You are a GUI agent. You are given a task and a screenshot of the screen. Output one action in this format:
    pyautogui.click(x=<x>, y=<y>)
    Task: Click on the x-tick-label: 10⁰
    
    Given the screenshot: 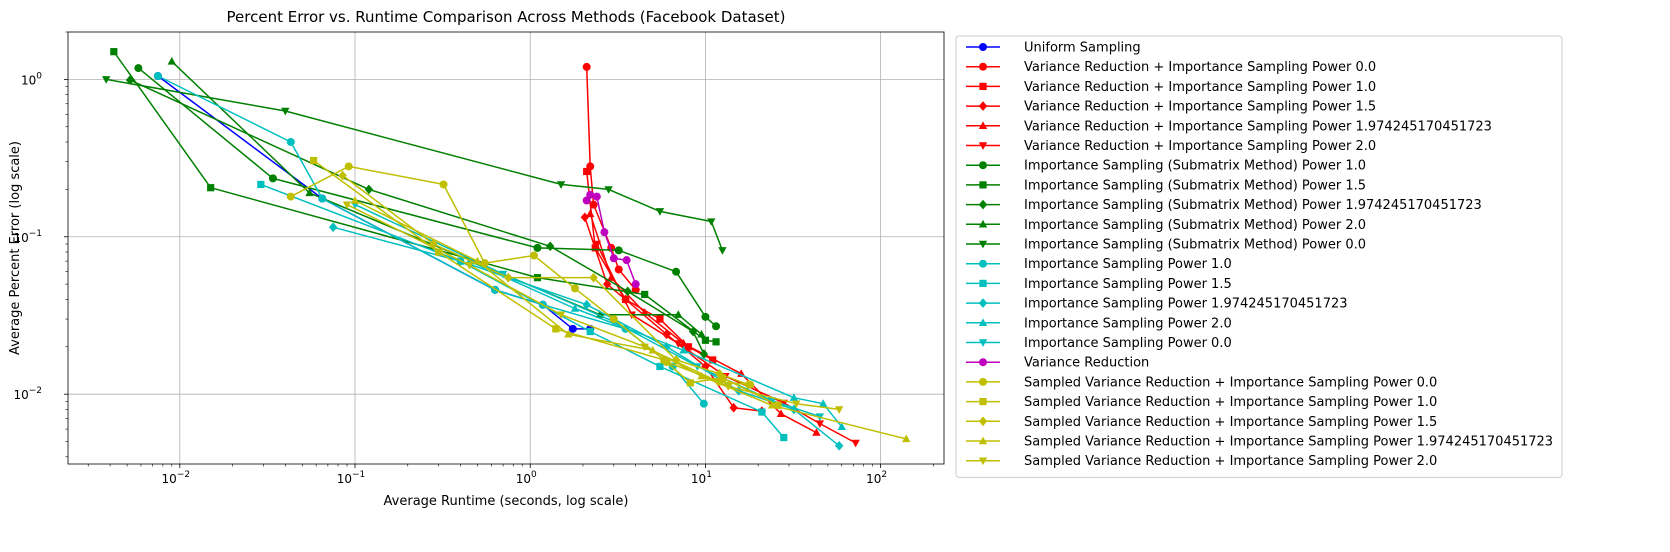 What is the action you would take?
    pyautogui.click(x=526, y=478)
    